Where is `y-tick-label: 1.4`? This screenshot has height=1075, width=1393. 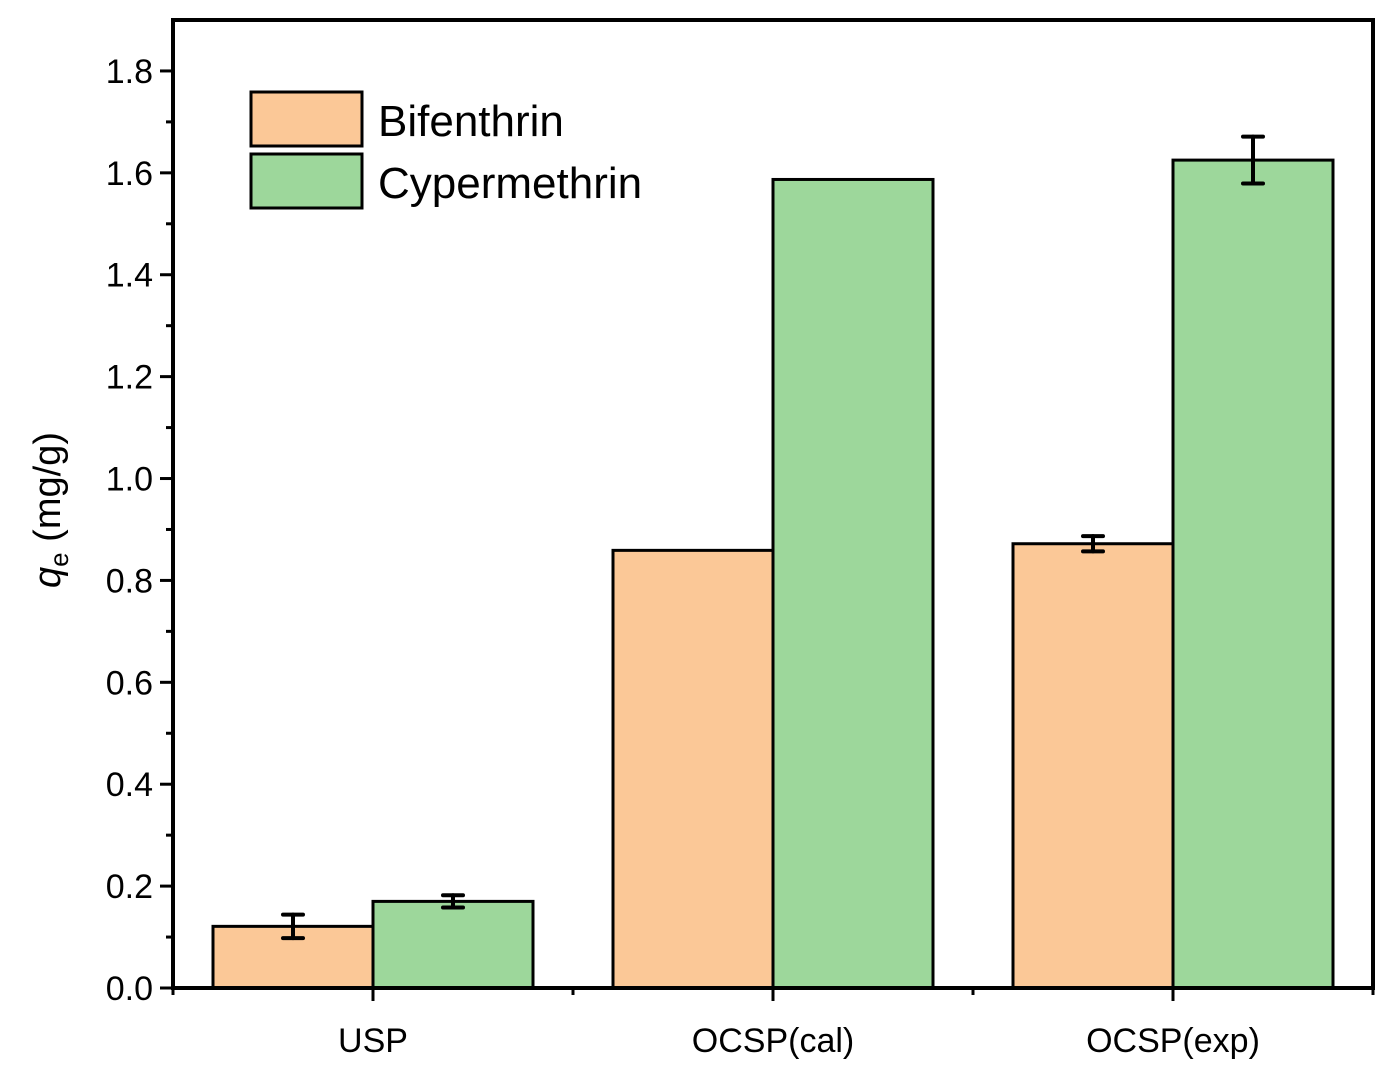 y-tick-label: 1.4 is located at coordinates (129, 276).